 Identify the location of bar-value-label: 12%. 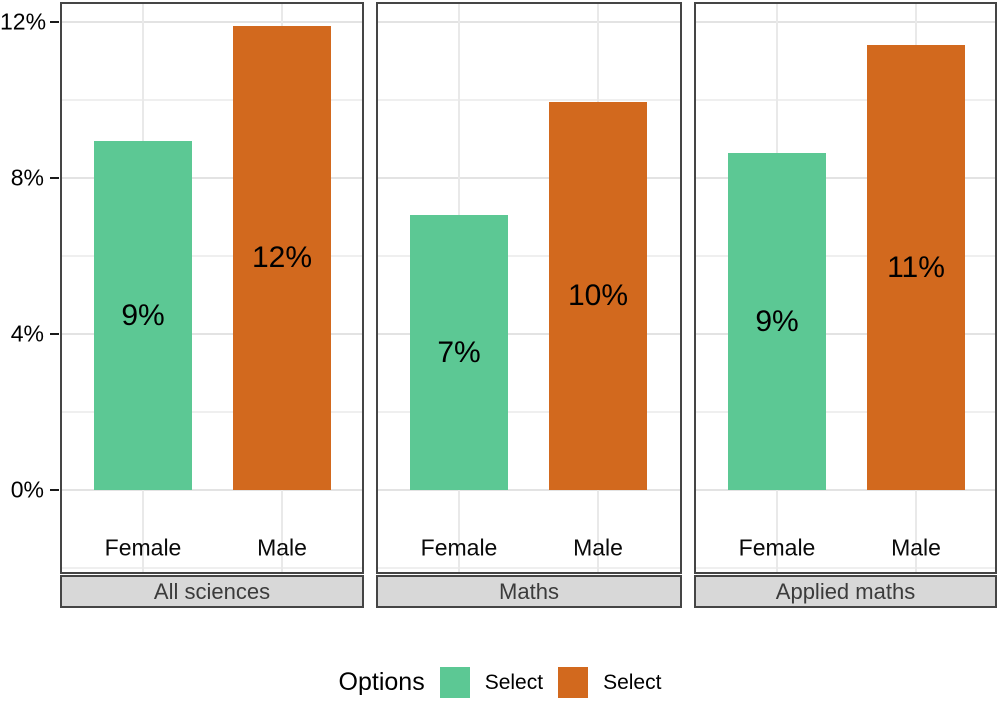
(282, 257).